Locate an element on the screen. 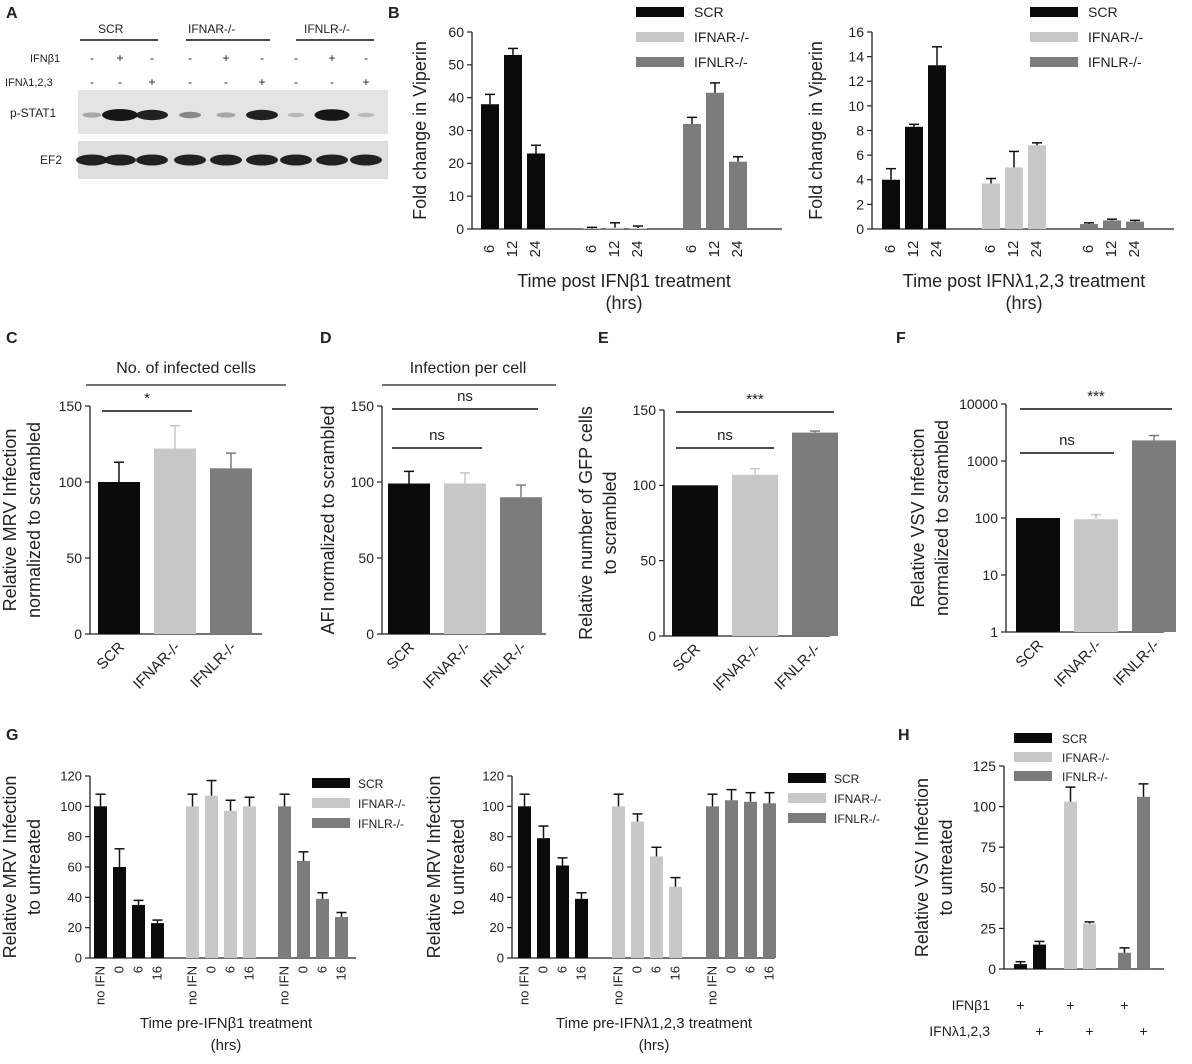 The height and width of the screenshot is (1064, 1192). y-tick-label: 30 is located at coordinates (456, 130).